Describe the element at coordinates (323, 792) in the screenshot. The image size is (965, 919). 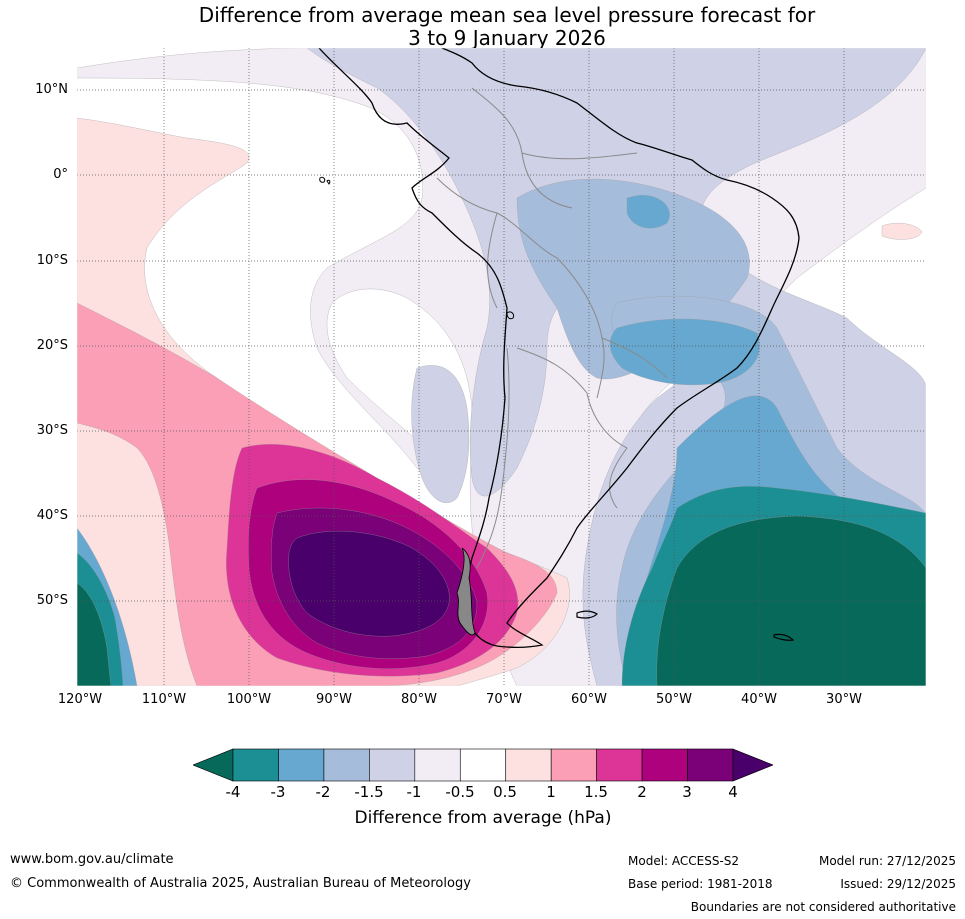
I see `colorbar-tick: -2` at that location.